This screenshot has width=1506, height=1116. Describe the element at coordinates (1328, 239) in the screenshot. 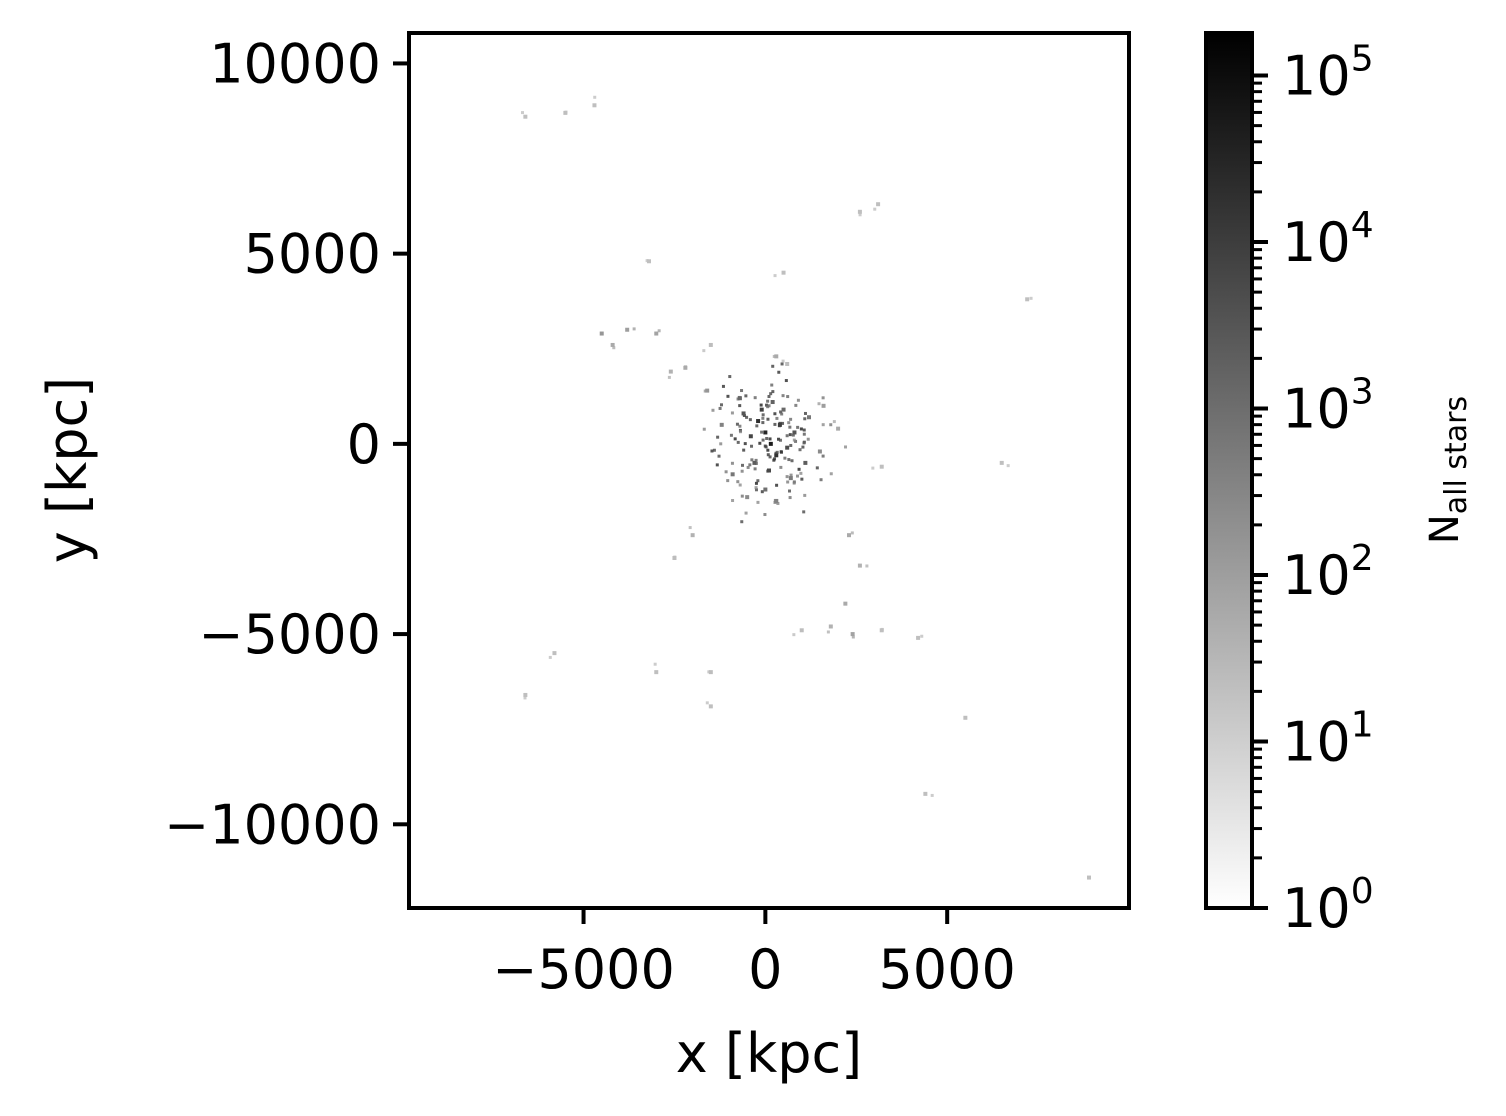

I see `colorbar-tick-label: 10⁴` at that location.